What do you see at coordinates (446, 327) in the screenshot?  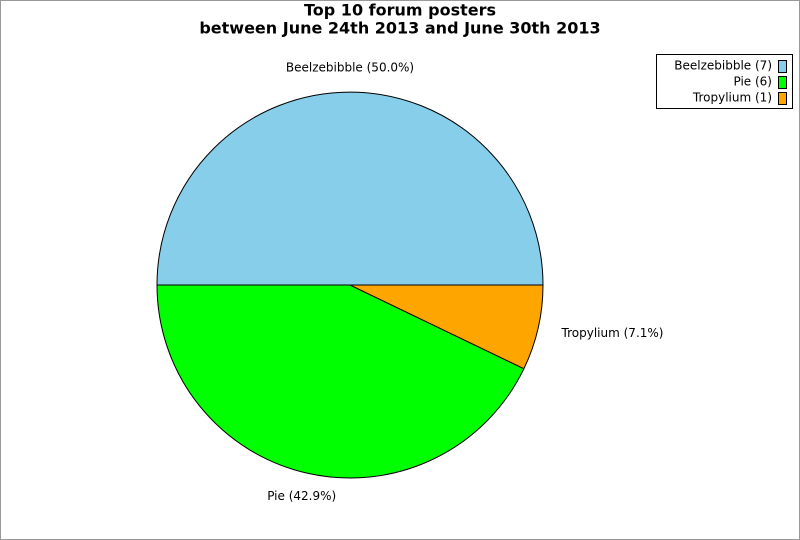 I see `pie-slice` at bounding box center [446, 327].